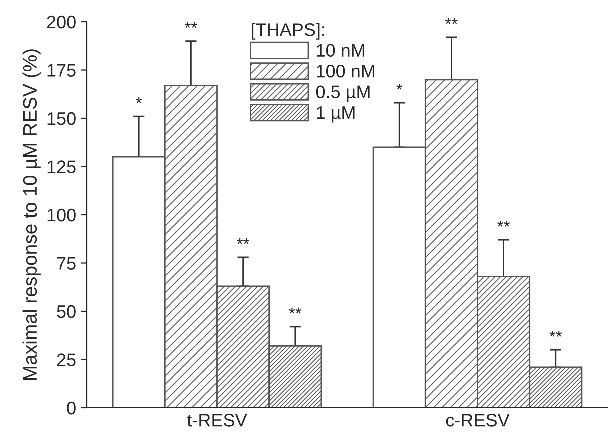  Describe the element at coordinates (345, 71) in the screenshot. I see `legend-label: 100 nM` at that location.